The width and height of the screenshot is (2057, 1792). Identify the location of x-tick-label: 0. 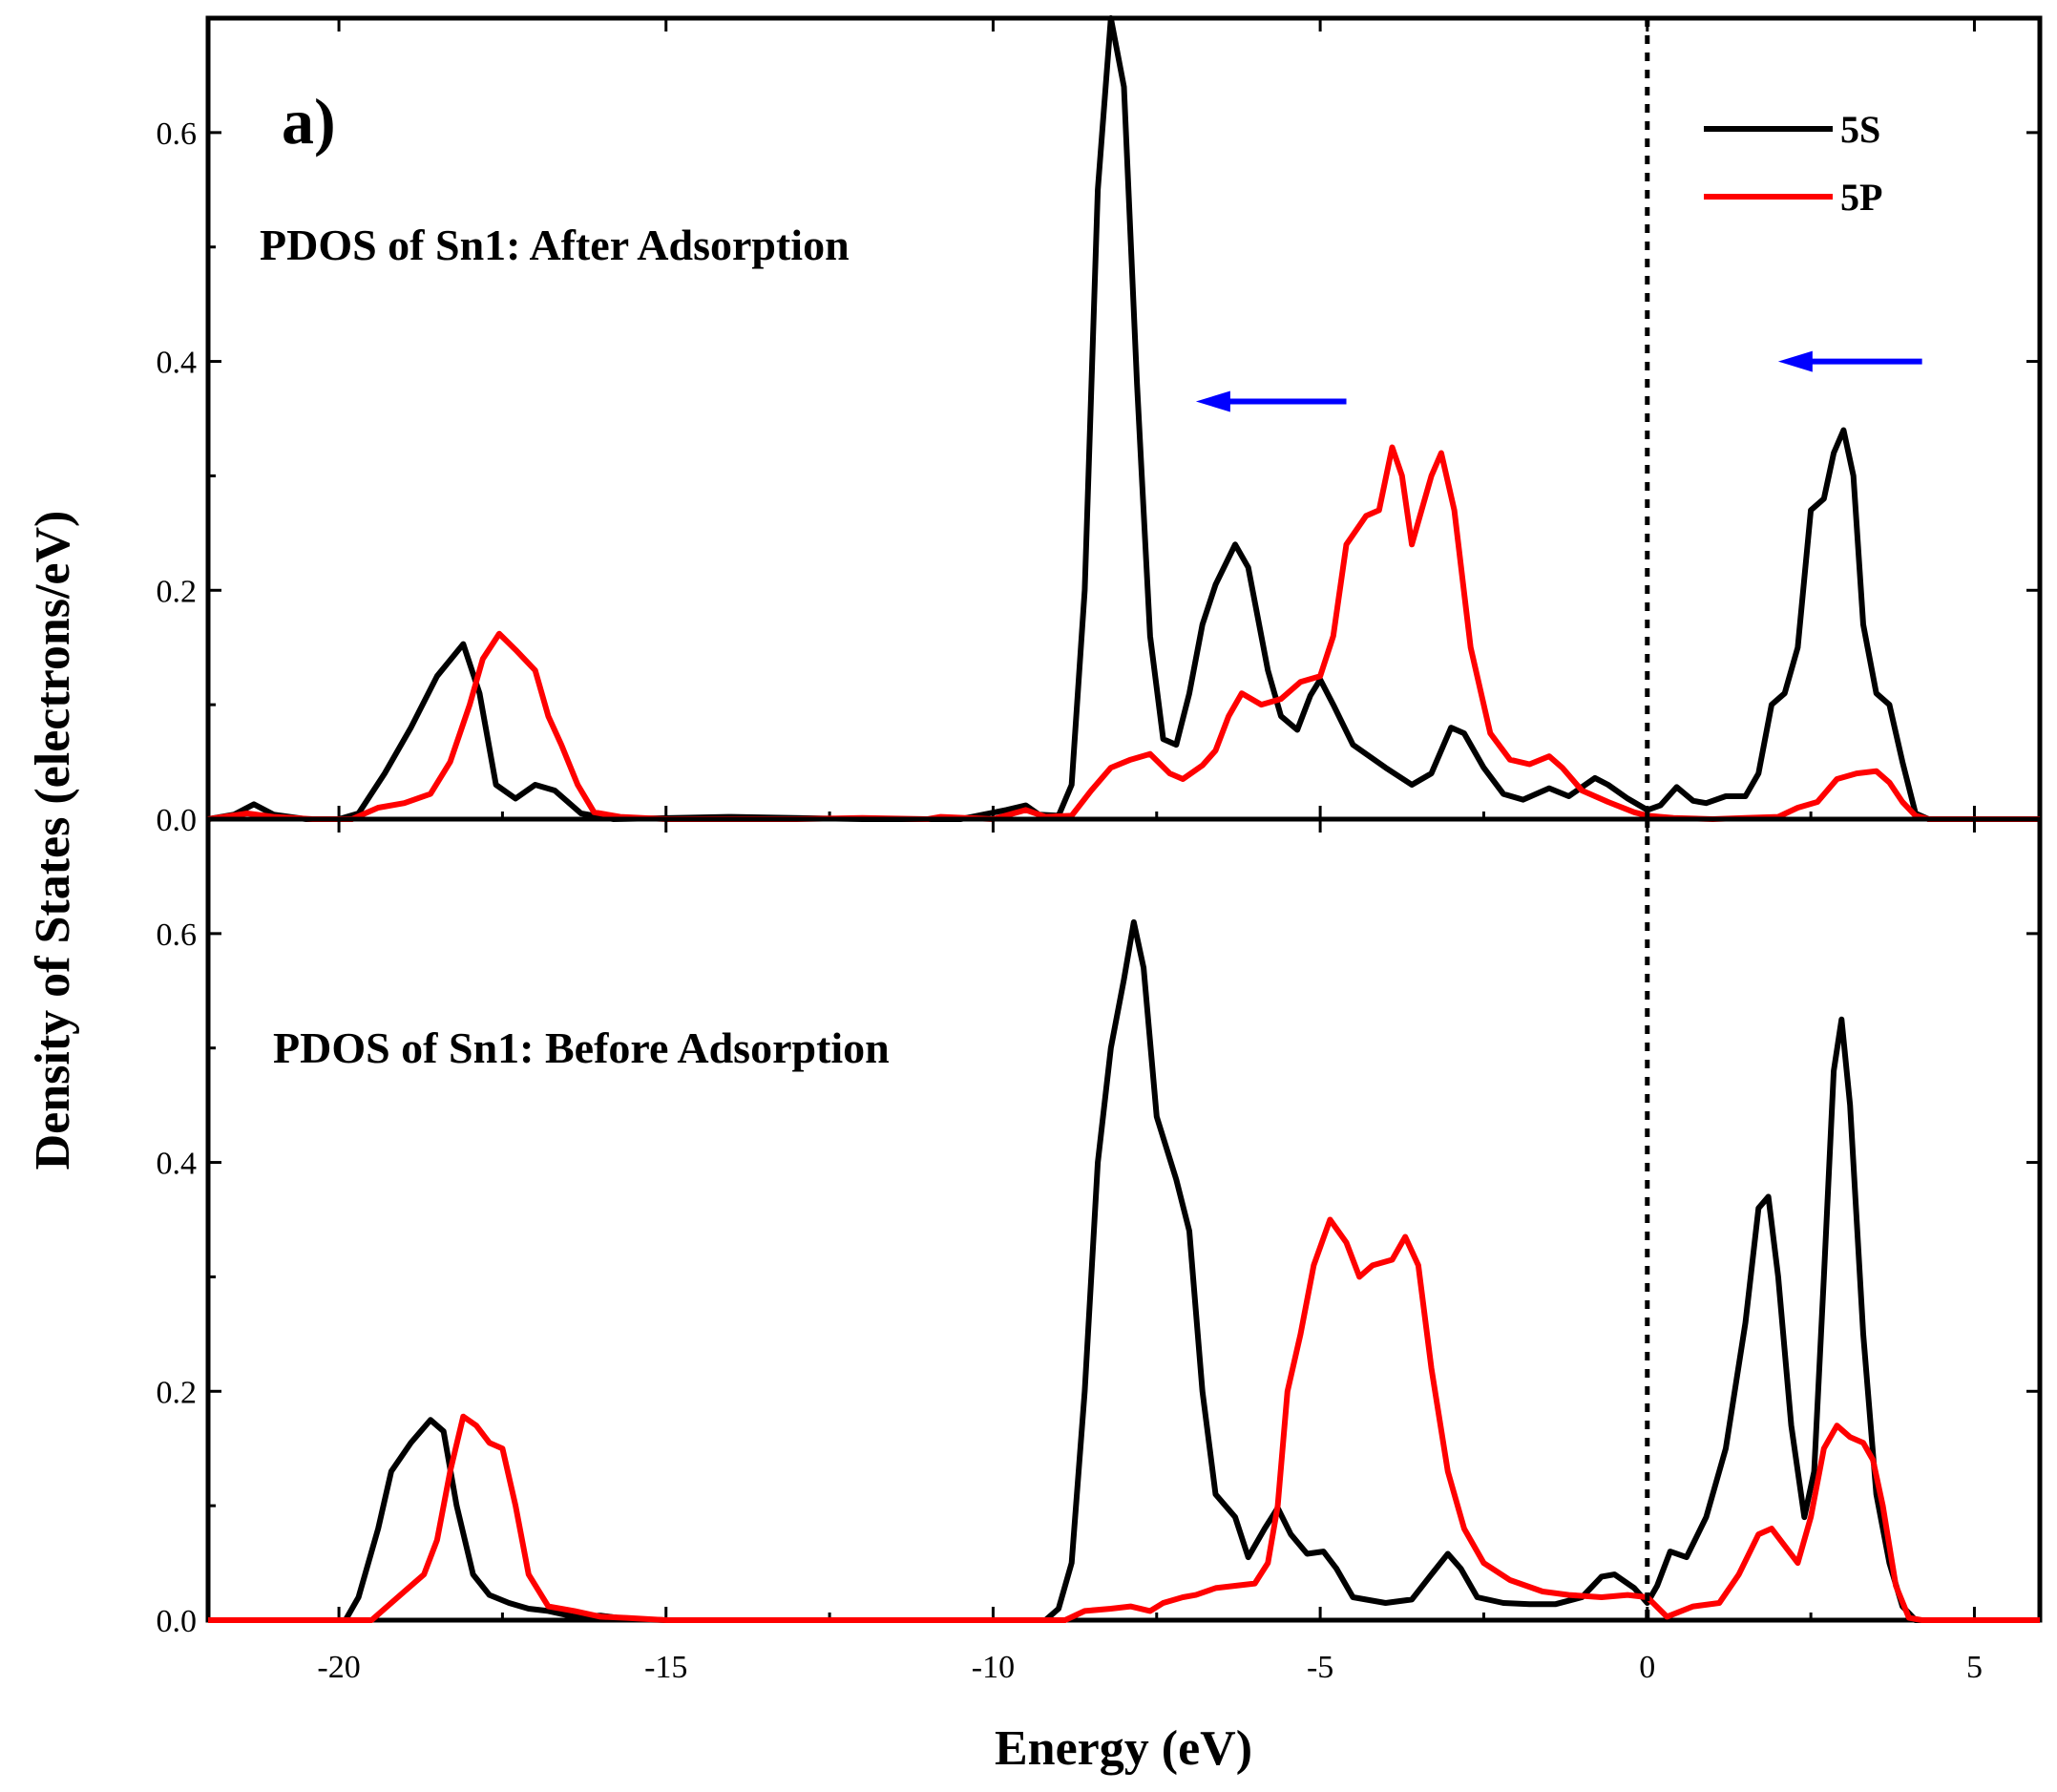
(1647, 1668).